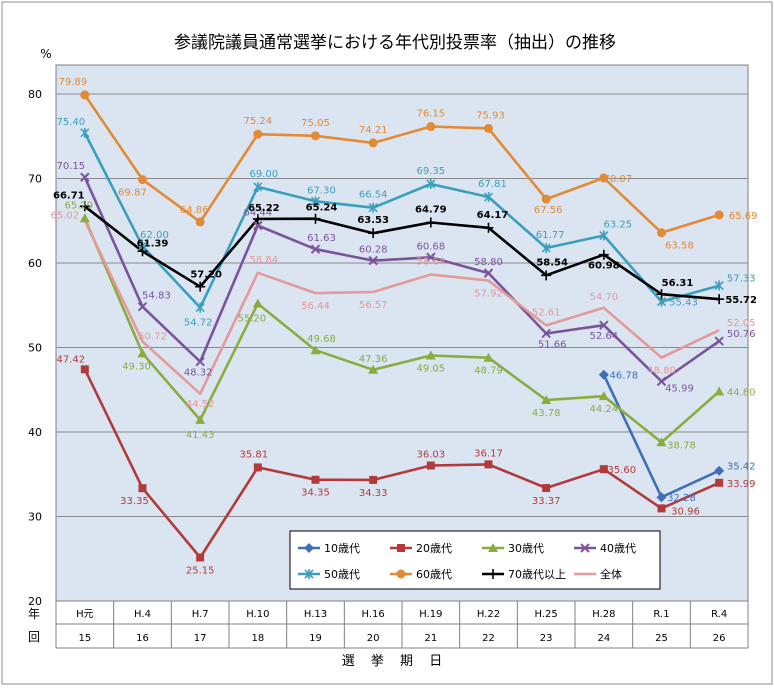 This screenshot has width=774, height=690. What do you see at coordinates (71, 359) in the screenshot?
I see `data-label: 47.42` at bounding box center [71, 359].